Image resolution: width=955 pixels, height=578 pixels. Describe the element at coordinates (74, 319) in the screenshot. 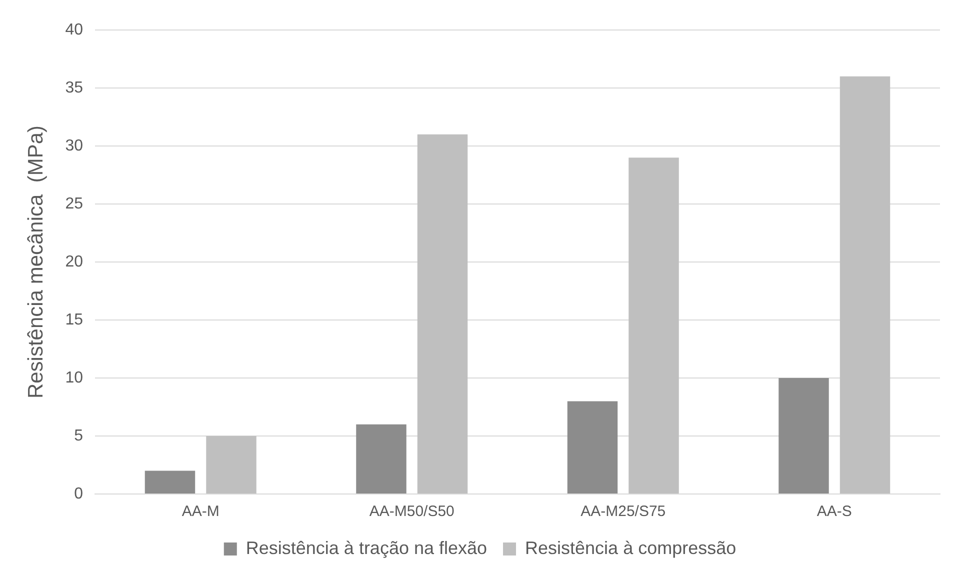

I see `y-tick-label: 15` at that location.